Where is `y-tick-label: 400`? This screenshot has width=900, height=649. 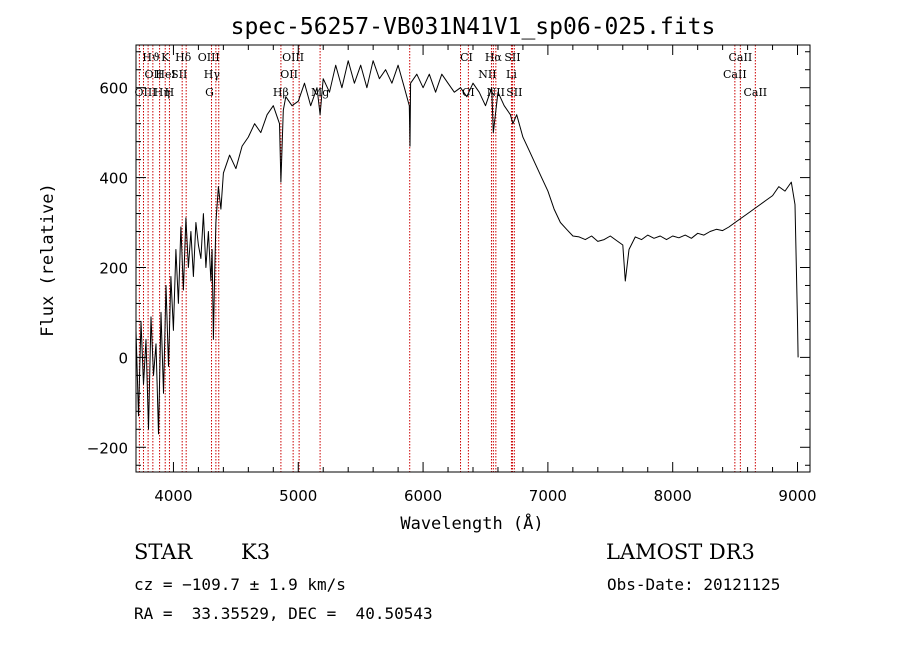 y-tick-label: 400 is located at coordinates (113, 179).